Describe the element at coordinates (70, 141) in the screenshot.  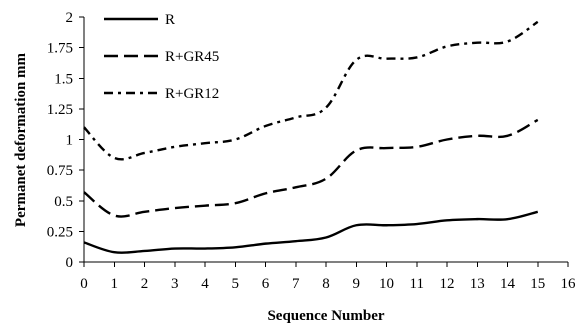
I see `y-tick-label: 1` at that location.